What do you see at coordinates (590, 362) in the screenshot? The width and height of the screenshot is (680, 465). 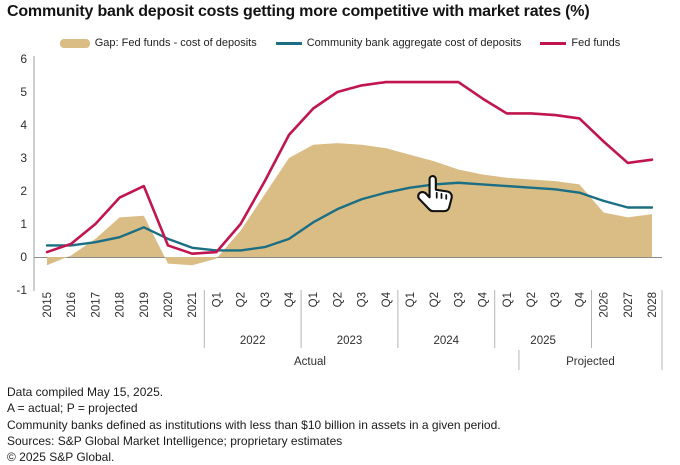 I see `phase-label-projected: Projected` at bounding box center [590, 362].